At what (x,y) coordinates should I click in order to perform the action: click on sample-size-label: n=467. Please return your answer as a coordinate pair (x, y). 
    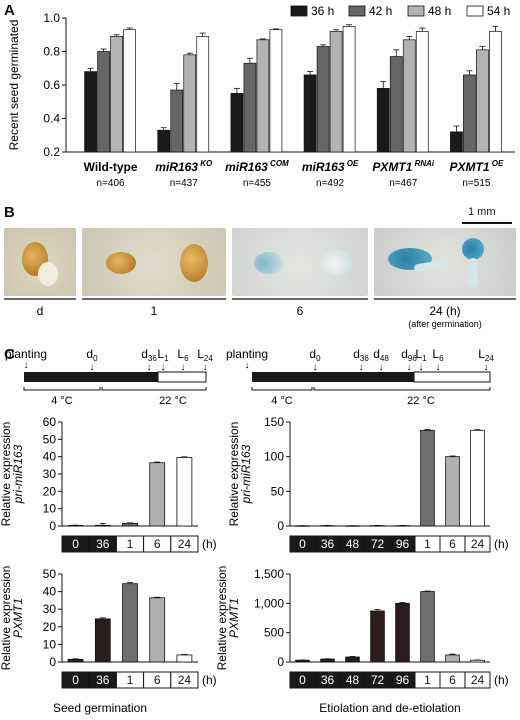
    Looking at the image, I should click on (403, 183).